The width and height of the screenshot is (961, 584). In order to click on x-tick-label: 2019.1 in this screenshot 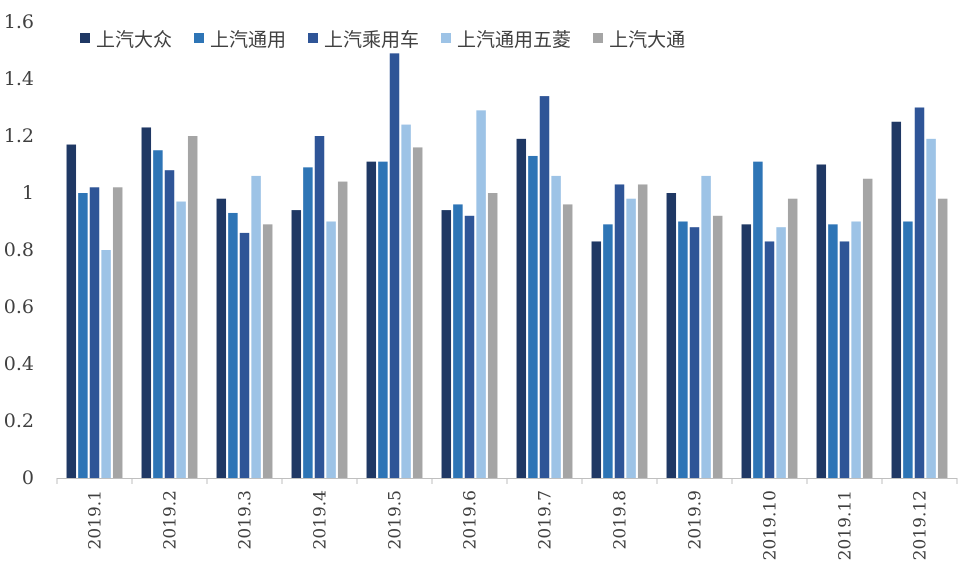, I will do `click(96, 519)`.